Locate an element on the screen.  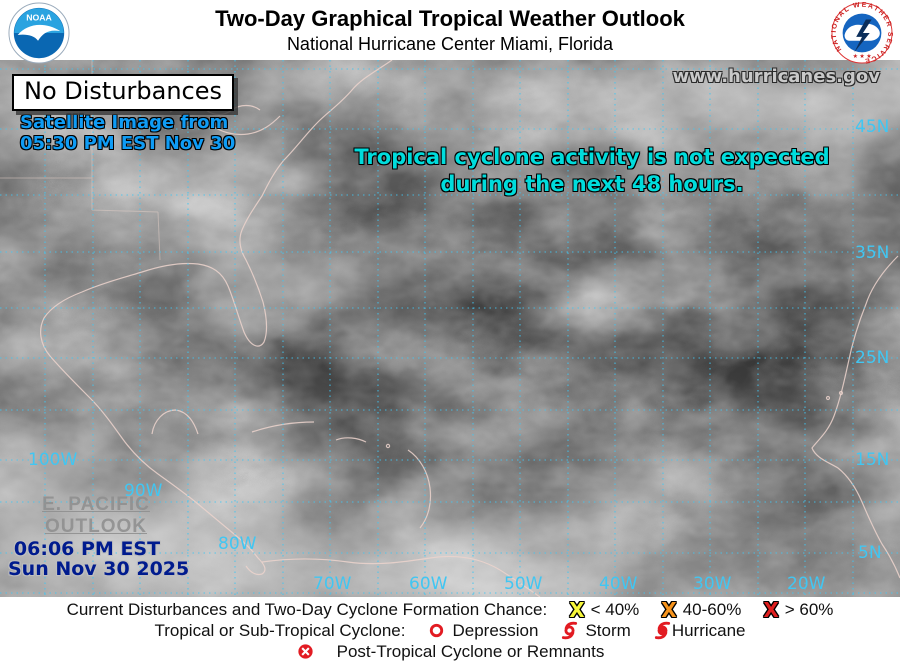
depression-label: Depression is located at coordinates (495, 630).